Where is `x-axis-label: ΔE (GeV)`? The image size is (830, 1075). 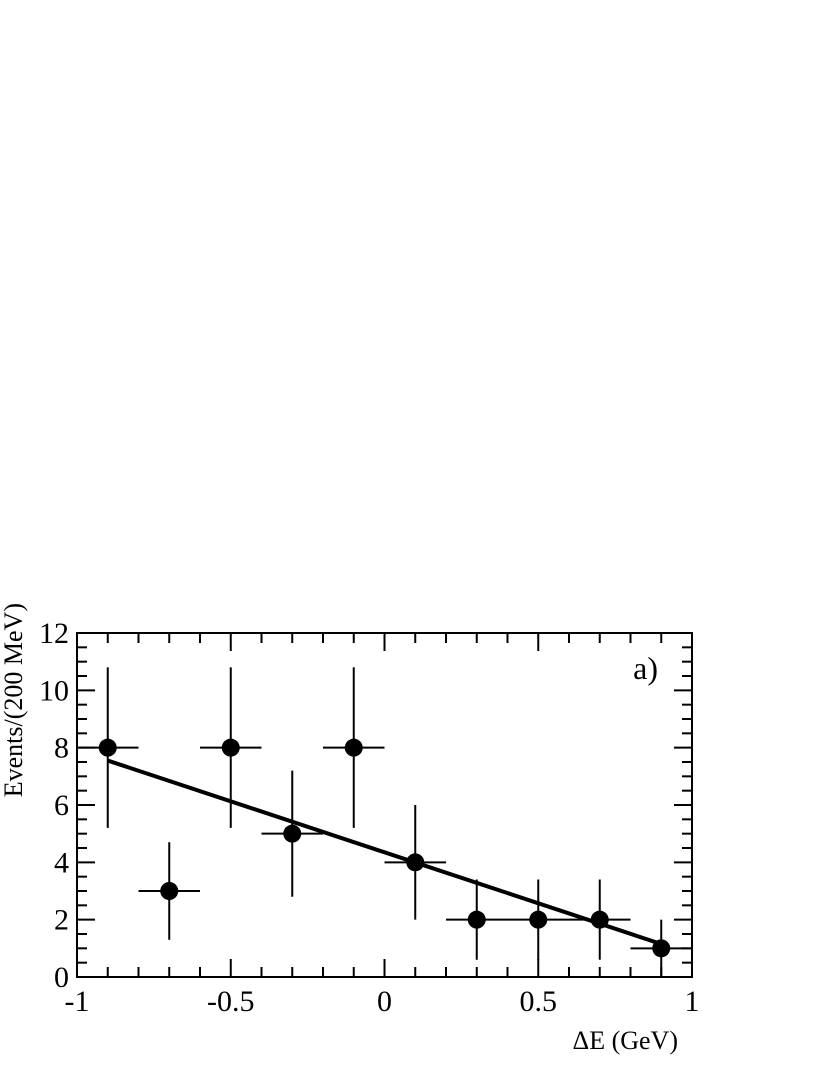
x-axis-label: ΔE (GeV) is located at coordinates (625, 1040).